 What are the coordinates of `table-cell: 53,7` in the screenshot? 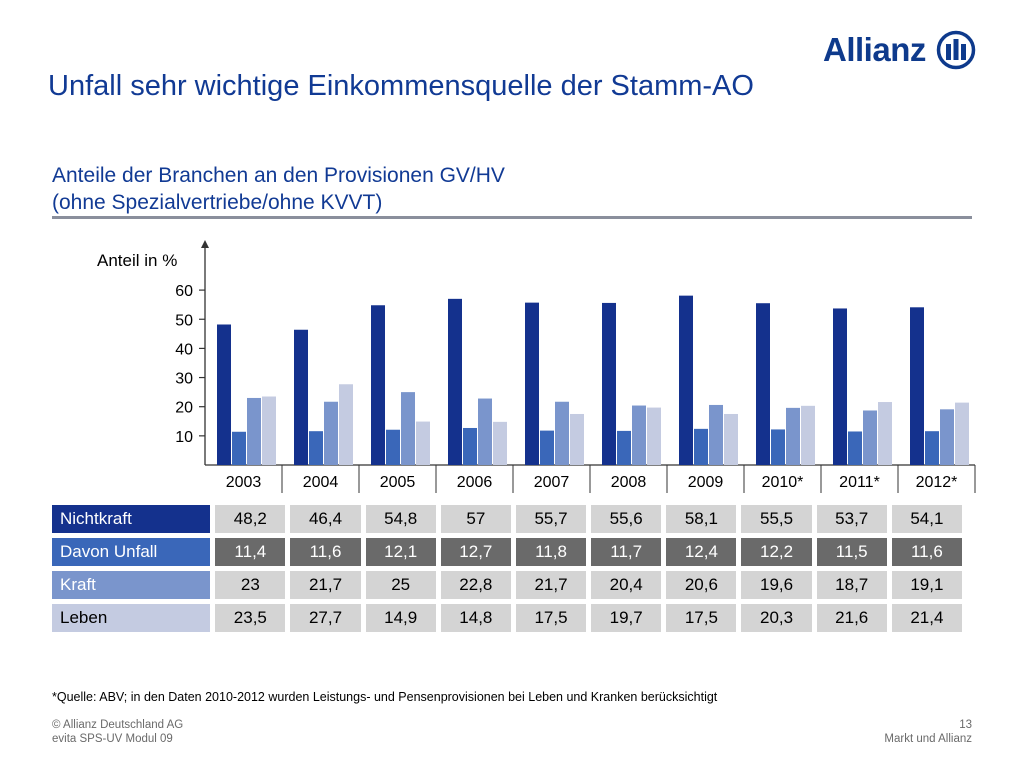 It's located at (851, 519).